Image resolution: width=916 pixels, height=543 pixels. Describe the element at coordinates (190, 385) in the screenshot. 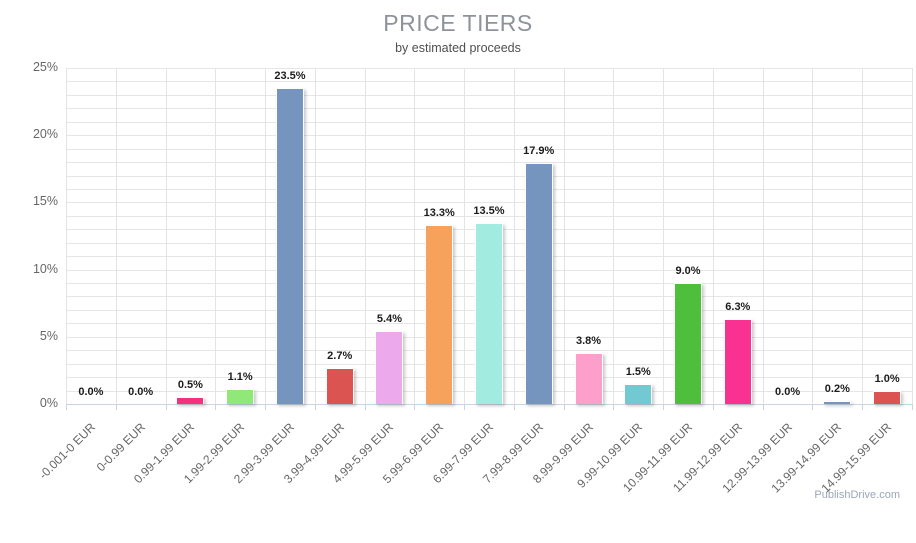

I see `bar-value-label: 0.5%` at that location.